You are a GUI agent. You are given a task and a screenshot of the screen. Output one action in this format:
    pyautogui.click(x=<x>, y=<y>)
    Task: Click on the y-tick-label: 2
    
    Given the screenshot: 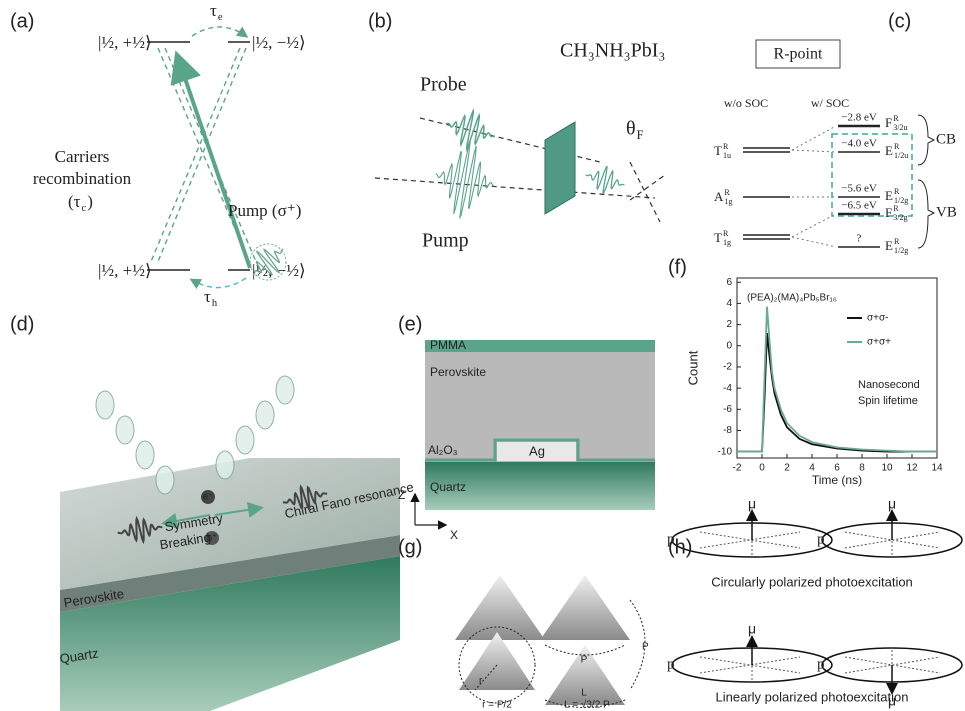 What is the action you would take?
    pyautogui.click(x=729, y=324)
    